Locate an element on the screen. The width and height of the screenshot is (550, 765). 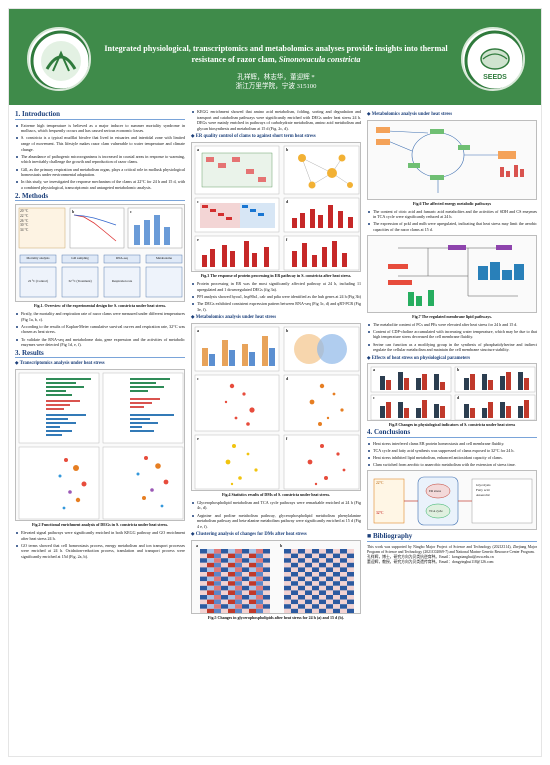
figure-8: a b c d is located at coordinates (452, 392).